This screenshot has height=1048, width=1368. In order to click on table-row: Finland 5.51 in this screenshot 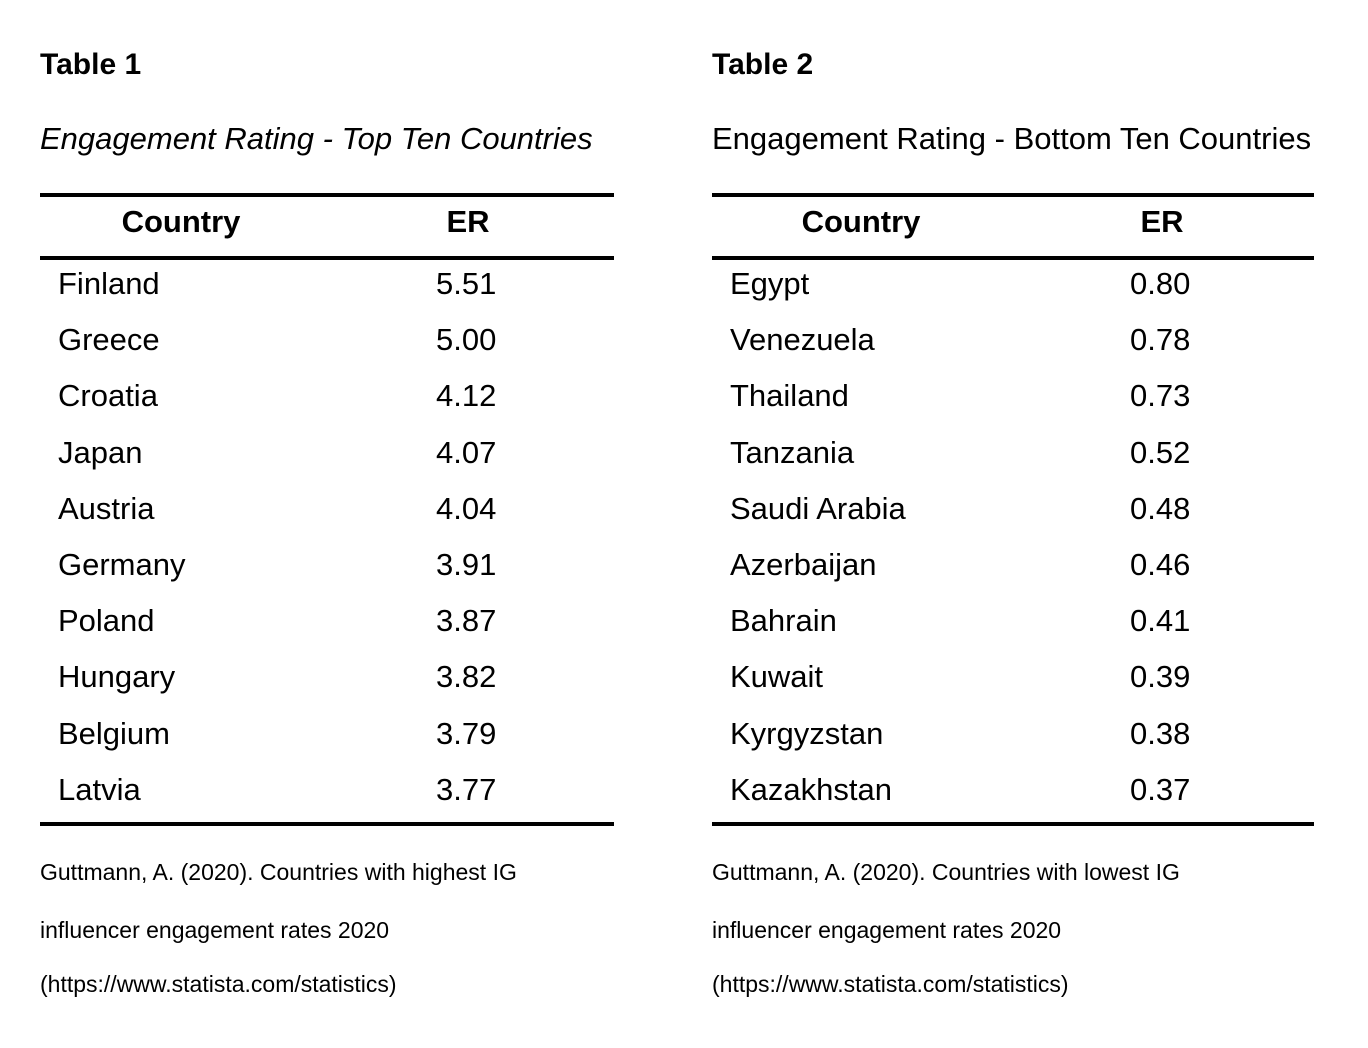, I will do `click(370, 290)`.